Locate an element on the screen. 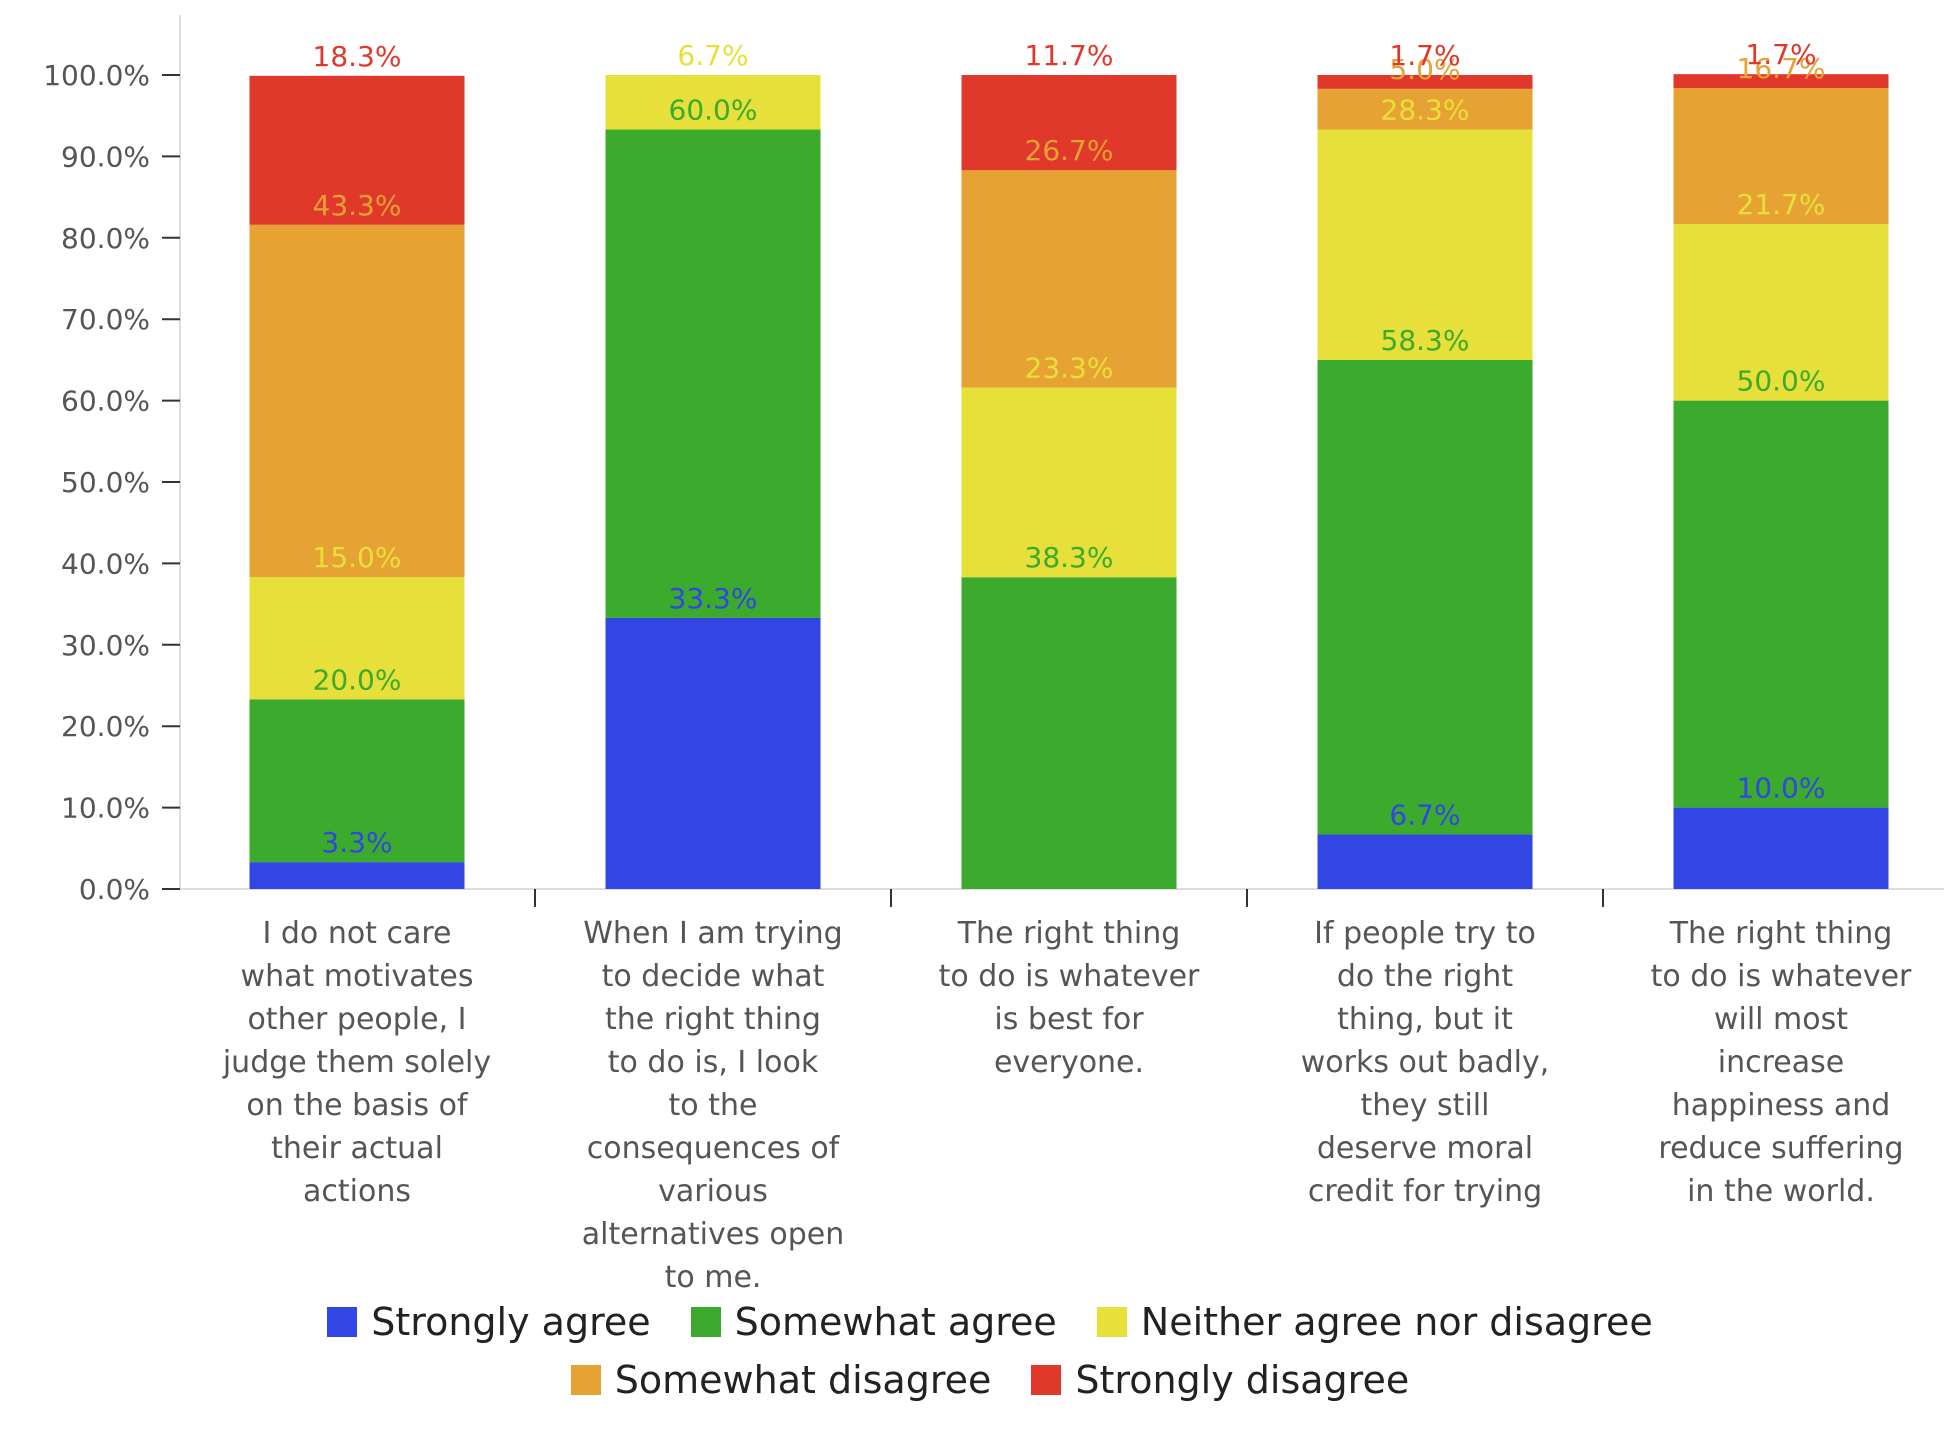  legend-item: Somewhat agree is located at coordinates (873, 1322).